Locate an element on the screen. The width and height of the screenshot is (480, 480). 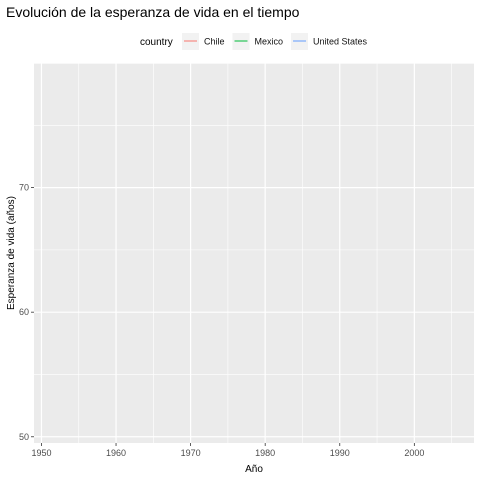
y-axis-title: Esperanza de vida (años) is located at coordinates (11, 253).